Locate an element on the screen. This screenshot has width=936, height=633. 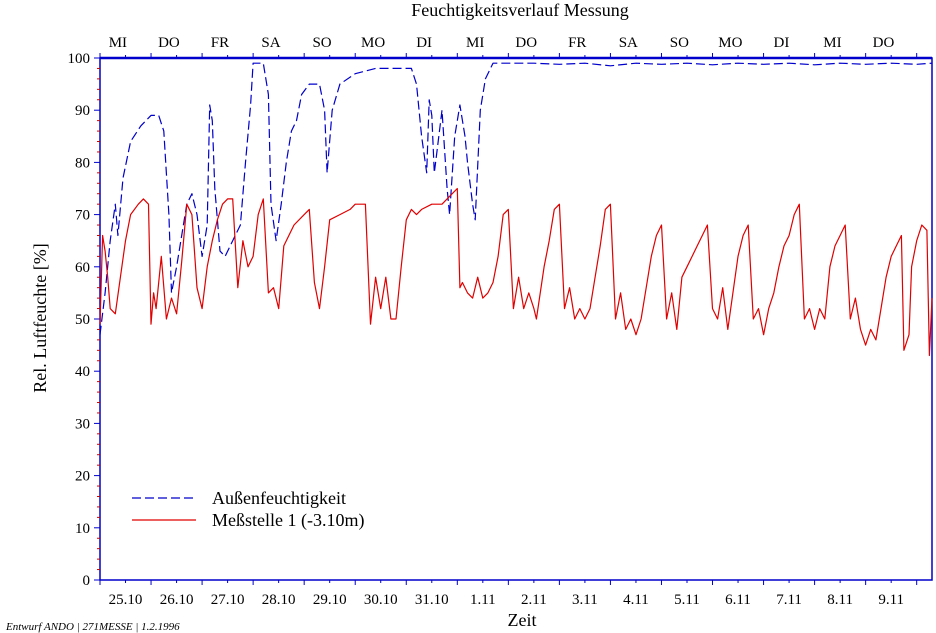
date-label: 26.10 is located at coordinates (177, 600).